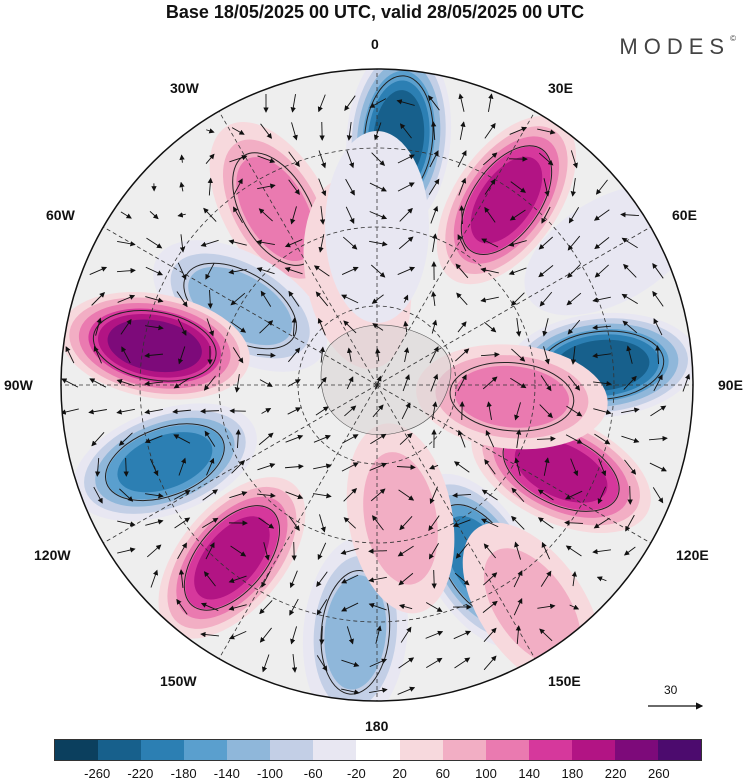 This screenshot has width=750, height=783. What do you see at coordinates (399, 773) in the screenshot?
I see `colorbar-tick-label: 20` at bounding box center [399, 773].